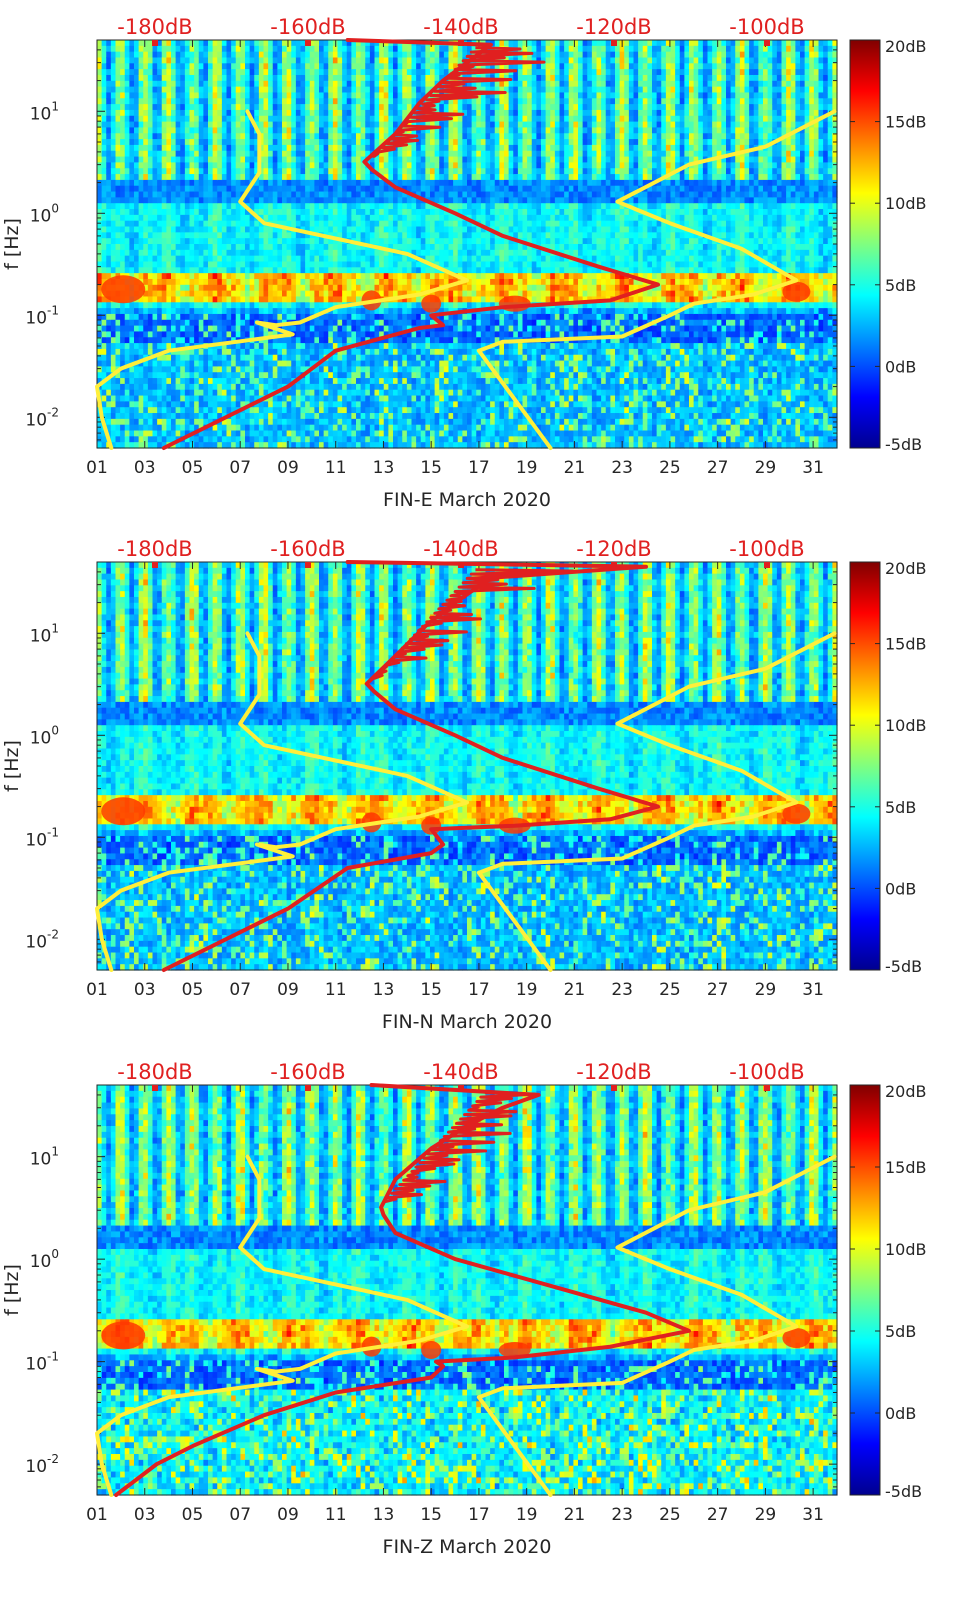 The image size is (962, 1599). Describe the element at coordinates (527, 990) in the screenshot. I see `x-tick-label: 19` at that location.